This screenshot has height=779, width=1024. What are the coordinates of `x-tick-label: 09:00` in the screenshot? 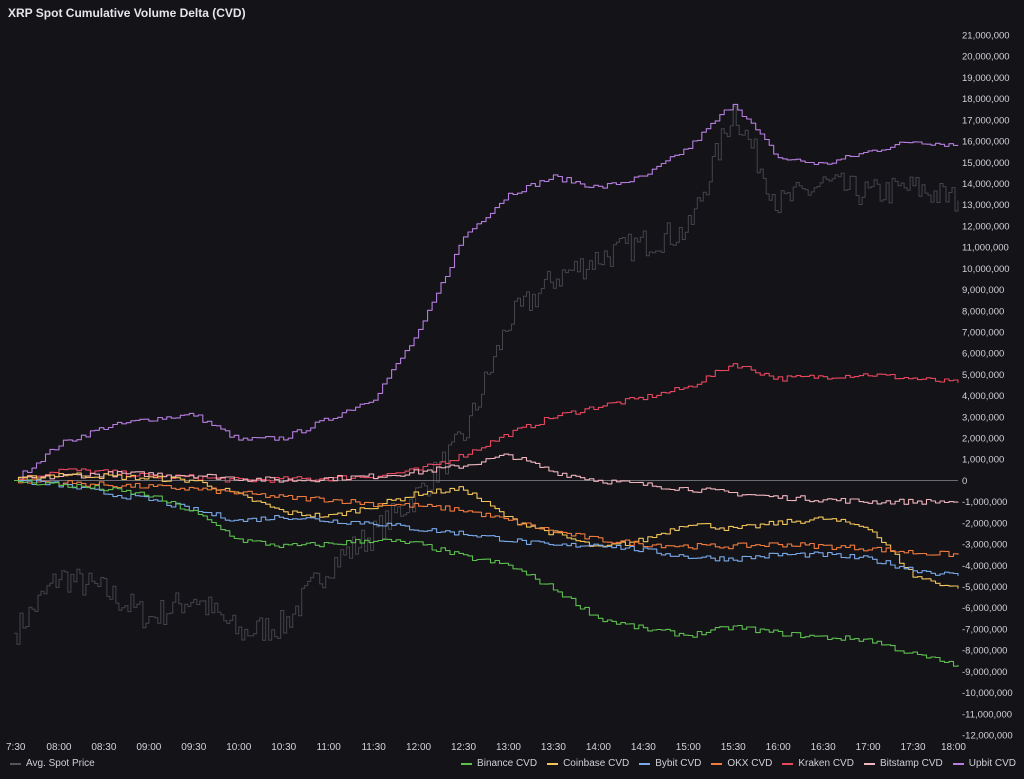 It's located at (148, 747).